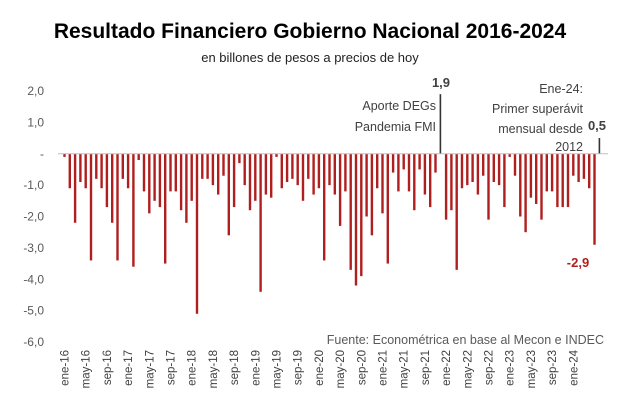 The image size is (632, 408). I want to click on y-tick-label: -5,0, so click(33, 311).